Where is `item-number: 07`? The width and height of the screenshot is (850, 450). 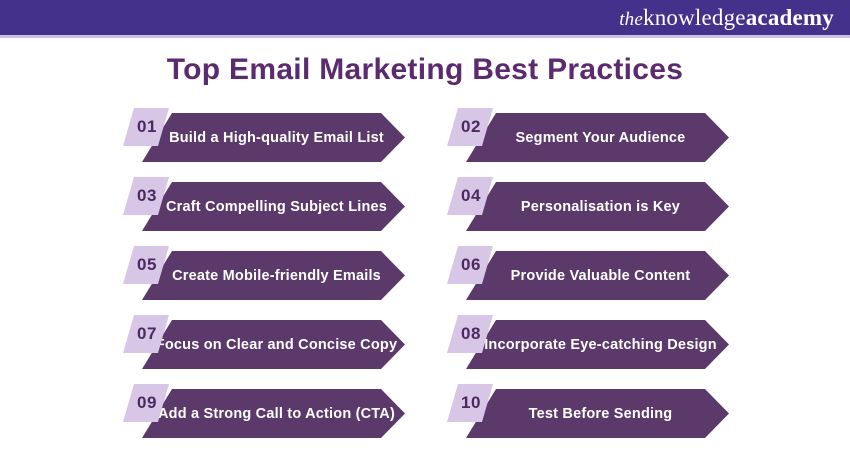
item-number: 07 is located at coordinates (147, 333).